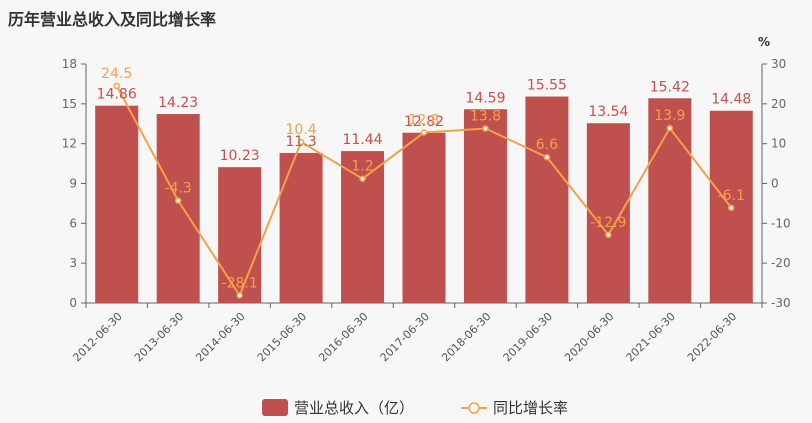  I want to click on left-tick-label: 3, so click(73, 263).